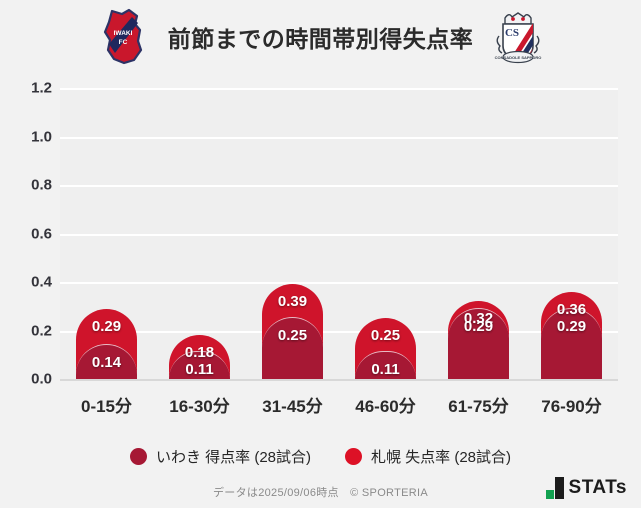 Image resolution: width=641 pixels, height=508 pixels. I want to click on chart-legend: いわき 得点率 (28試合) 札幌 失点率 (28試合), so click(320, 456).